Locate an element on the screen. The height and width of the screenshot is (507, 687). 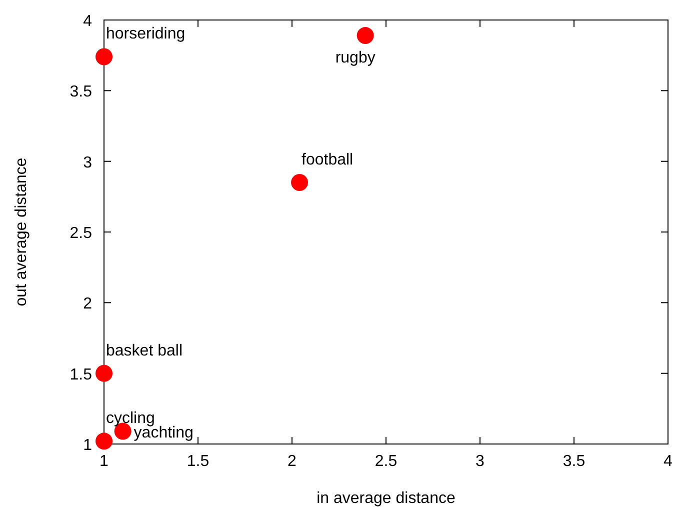
y-tick-label: 3 is located at coordinates (87, 163).